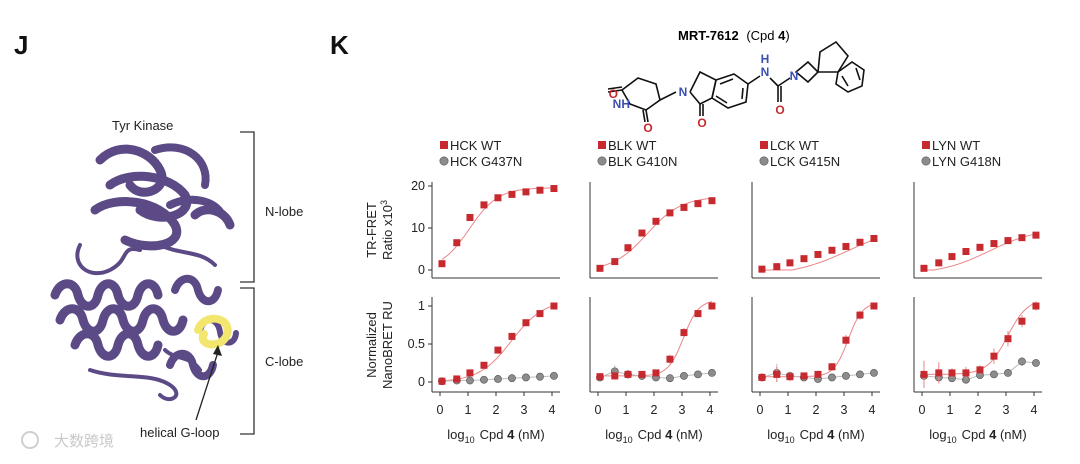  What do you see at coordinates (418, 186) in the screenshot?
I see `top-y-tick-label: 20` at bounding box center [418, 186].